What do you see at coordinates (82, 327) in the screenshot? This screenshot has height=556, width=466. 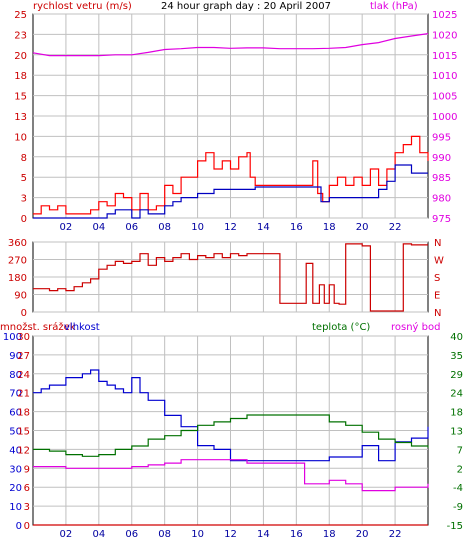 I see `humidity-axis-label: vlhkost` at bounding box center [82, 327].